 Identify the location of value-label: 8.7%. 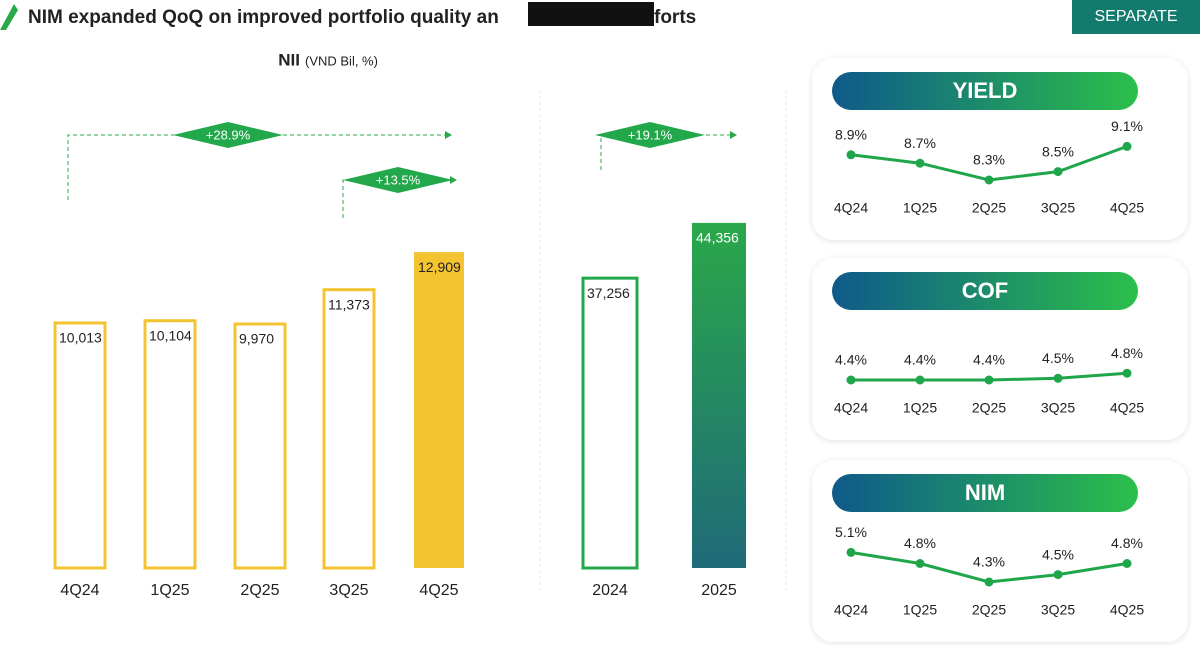
(920, 143).